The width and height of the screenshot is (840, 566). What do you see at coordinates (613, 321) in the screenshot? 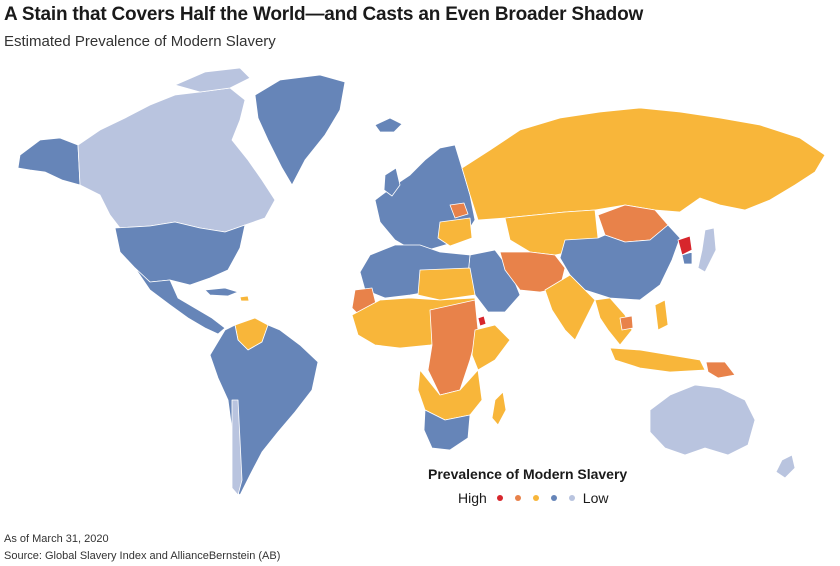
I see `region-southeast-asia` at bounding box center [613, 321].